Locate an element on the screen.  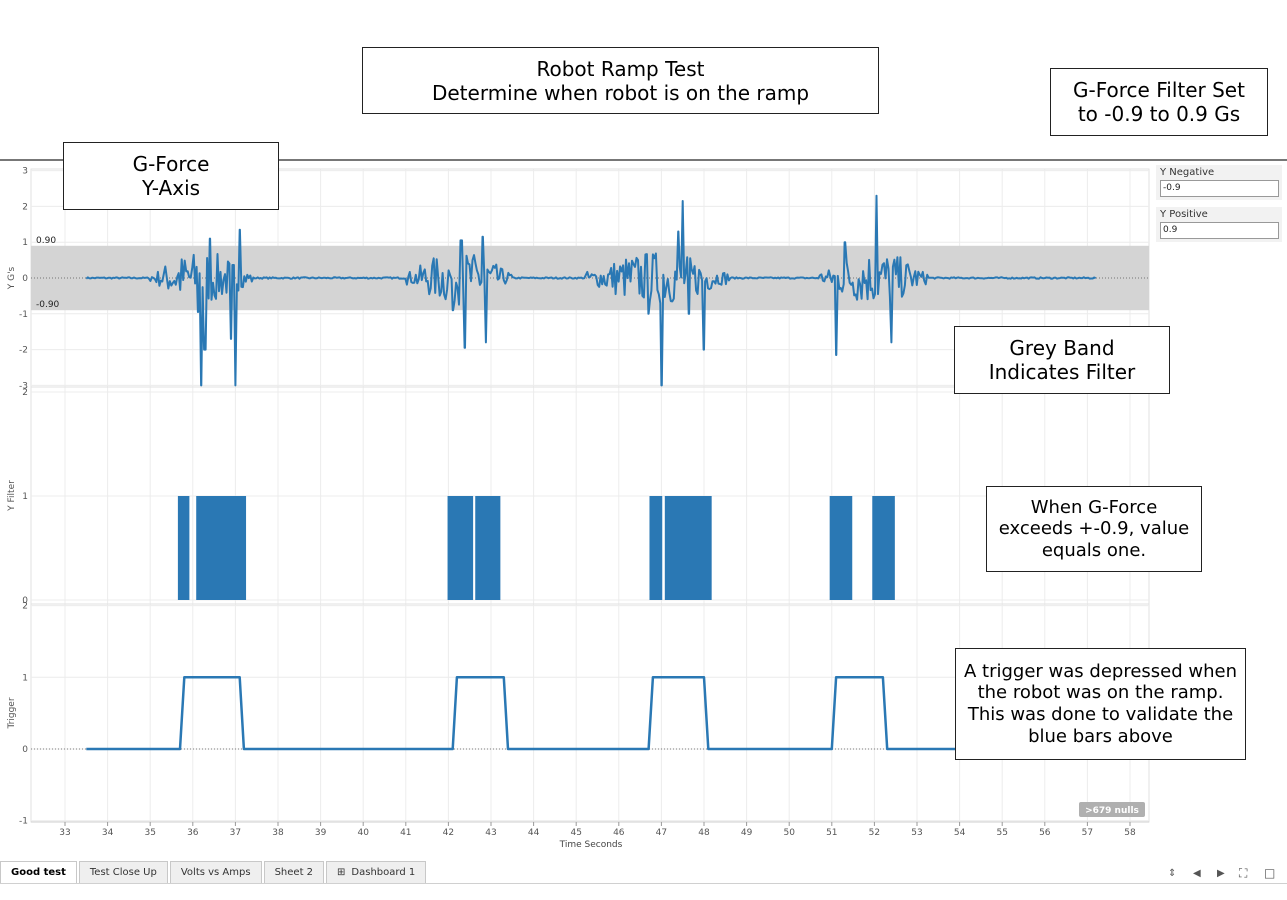
x-axis-label: Time Seconds is located at coordinates (591, 845).